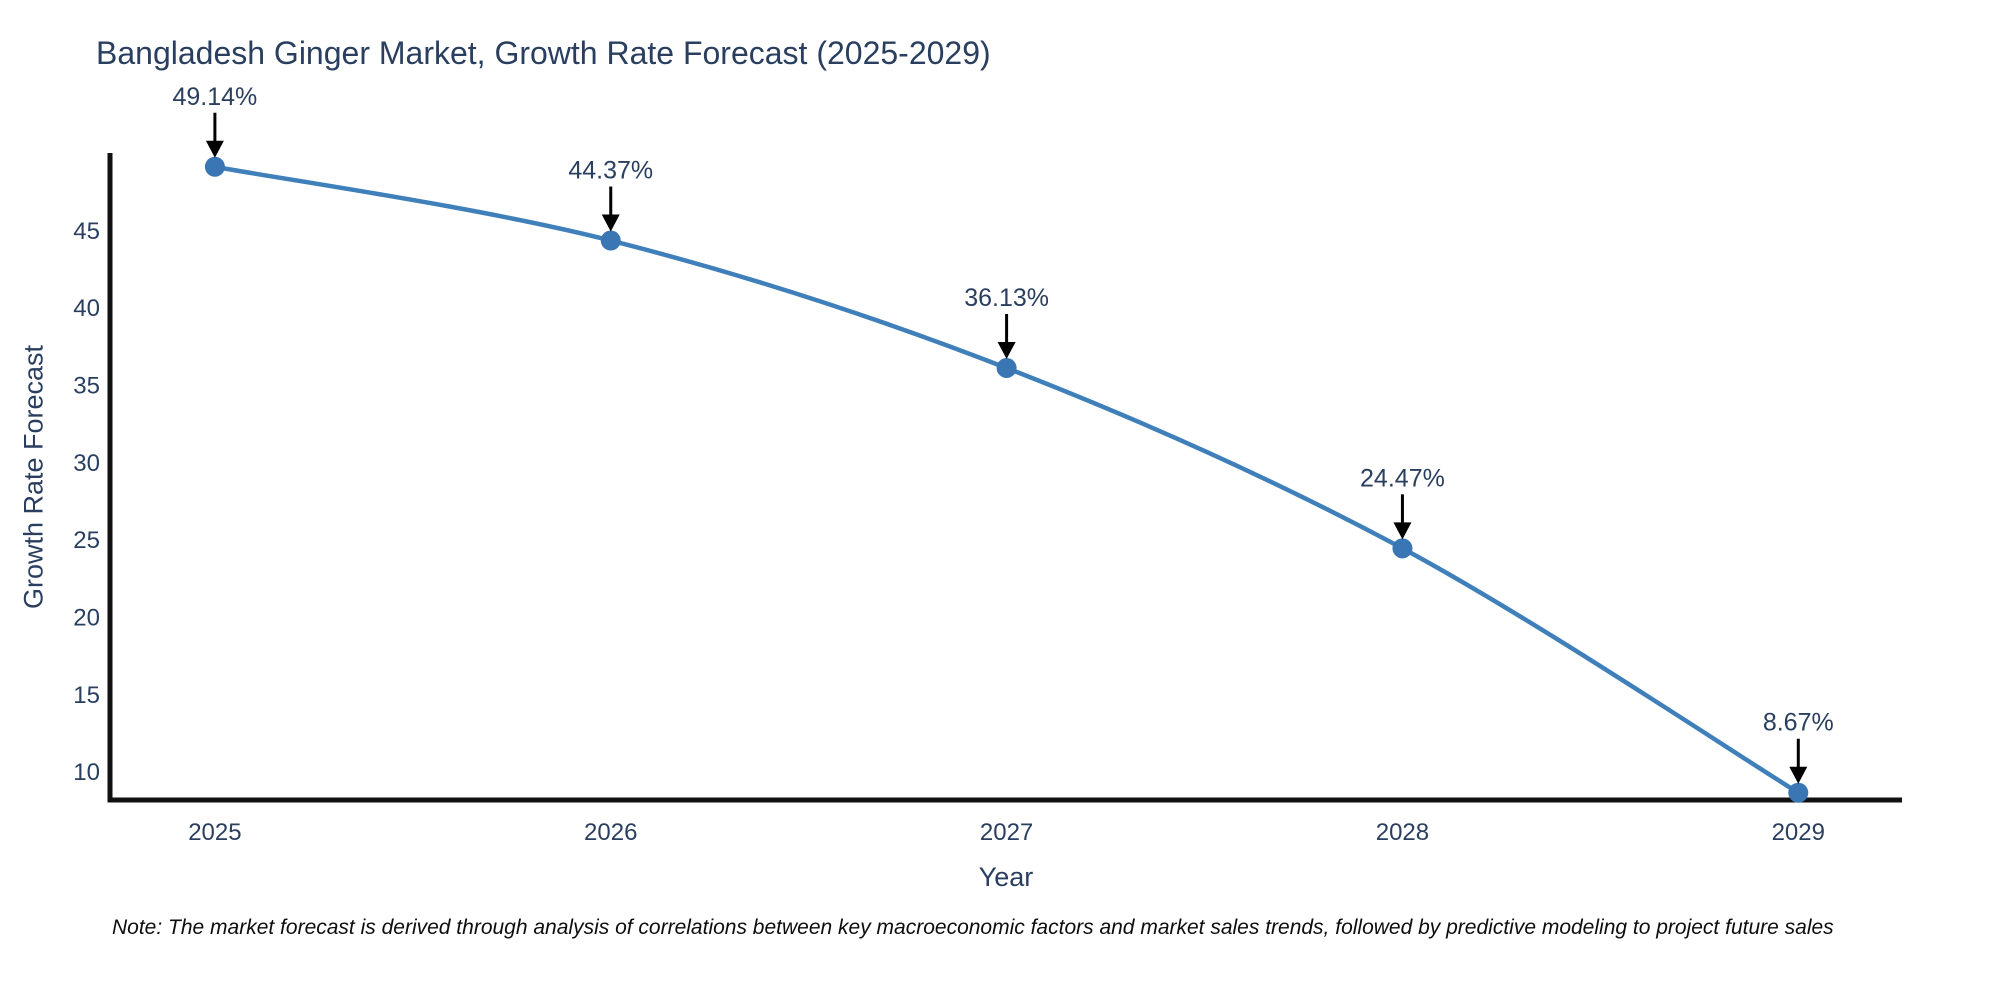 The image size is (2000, 1000). I want to click on y-tick-label: 20, so click(86, 617).